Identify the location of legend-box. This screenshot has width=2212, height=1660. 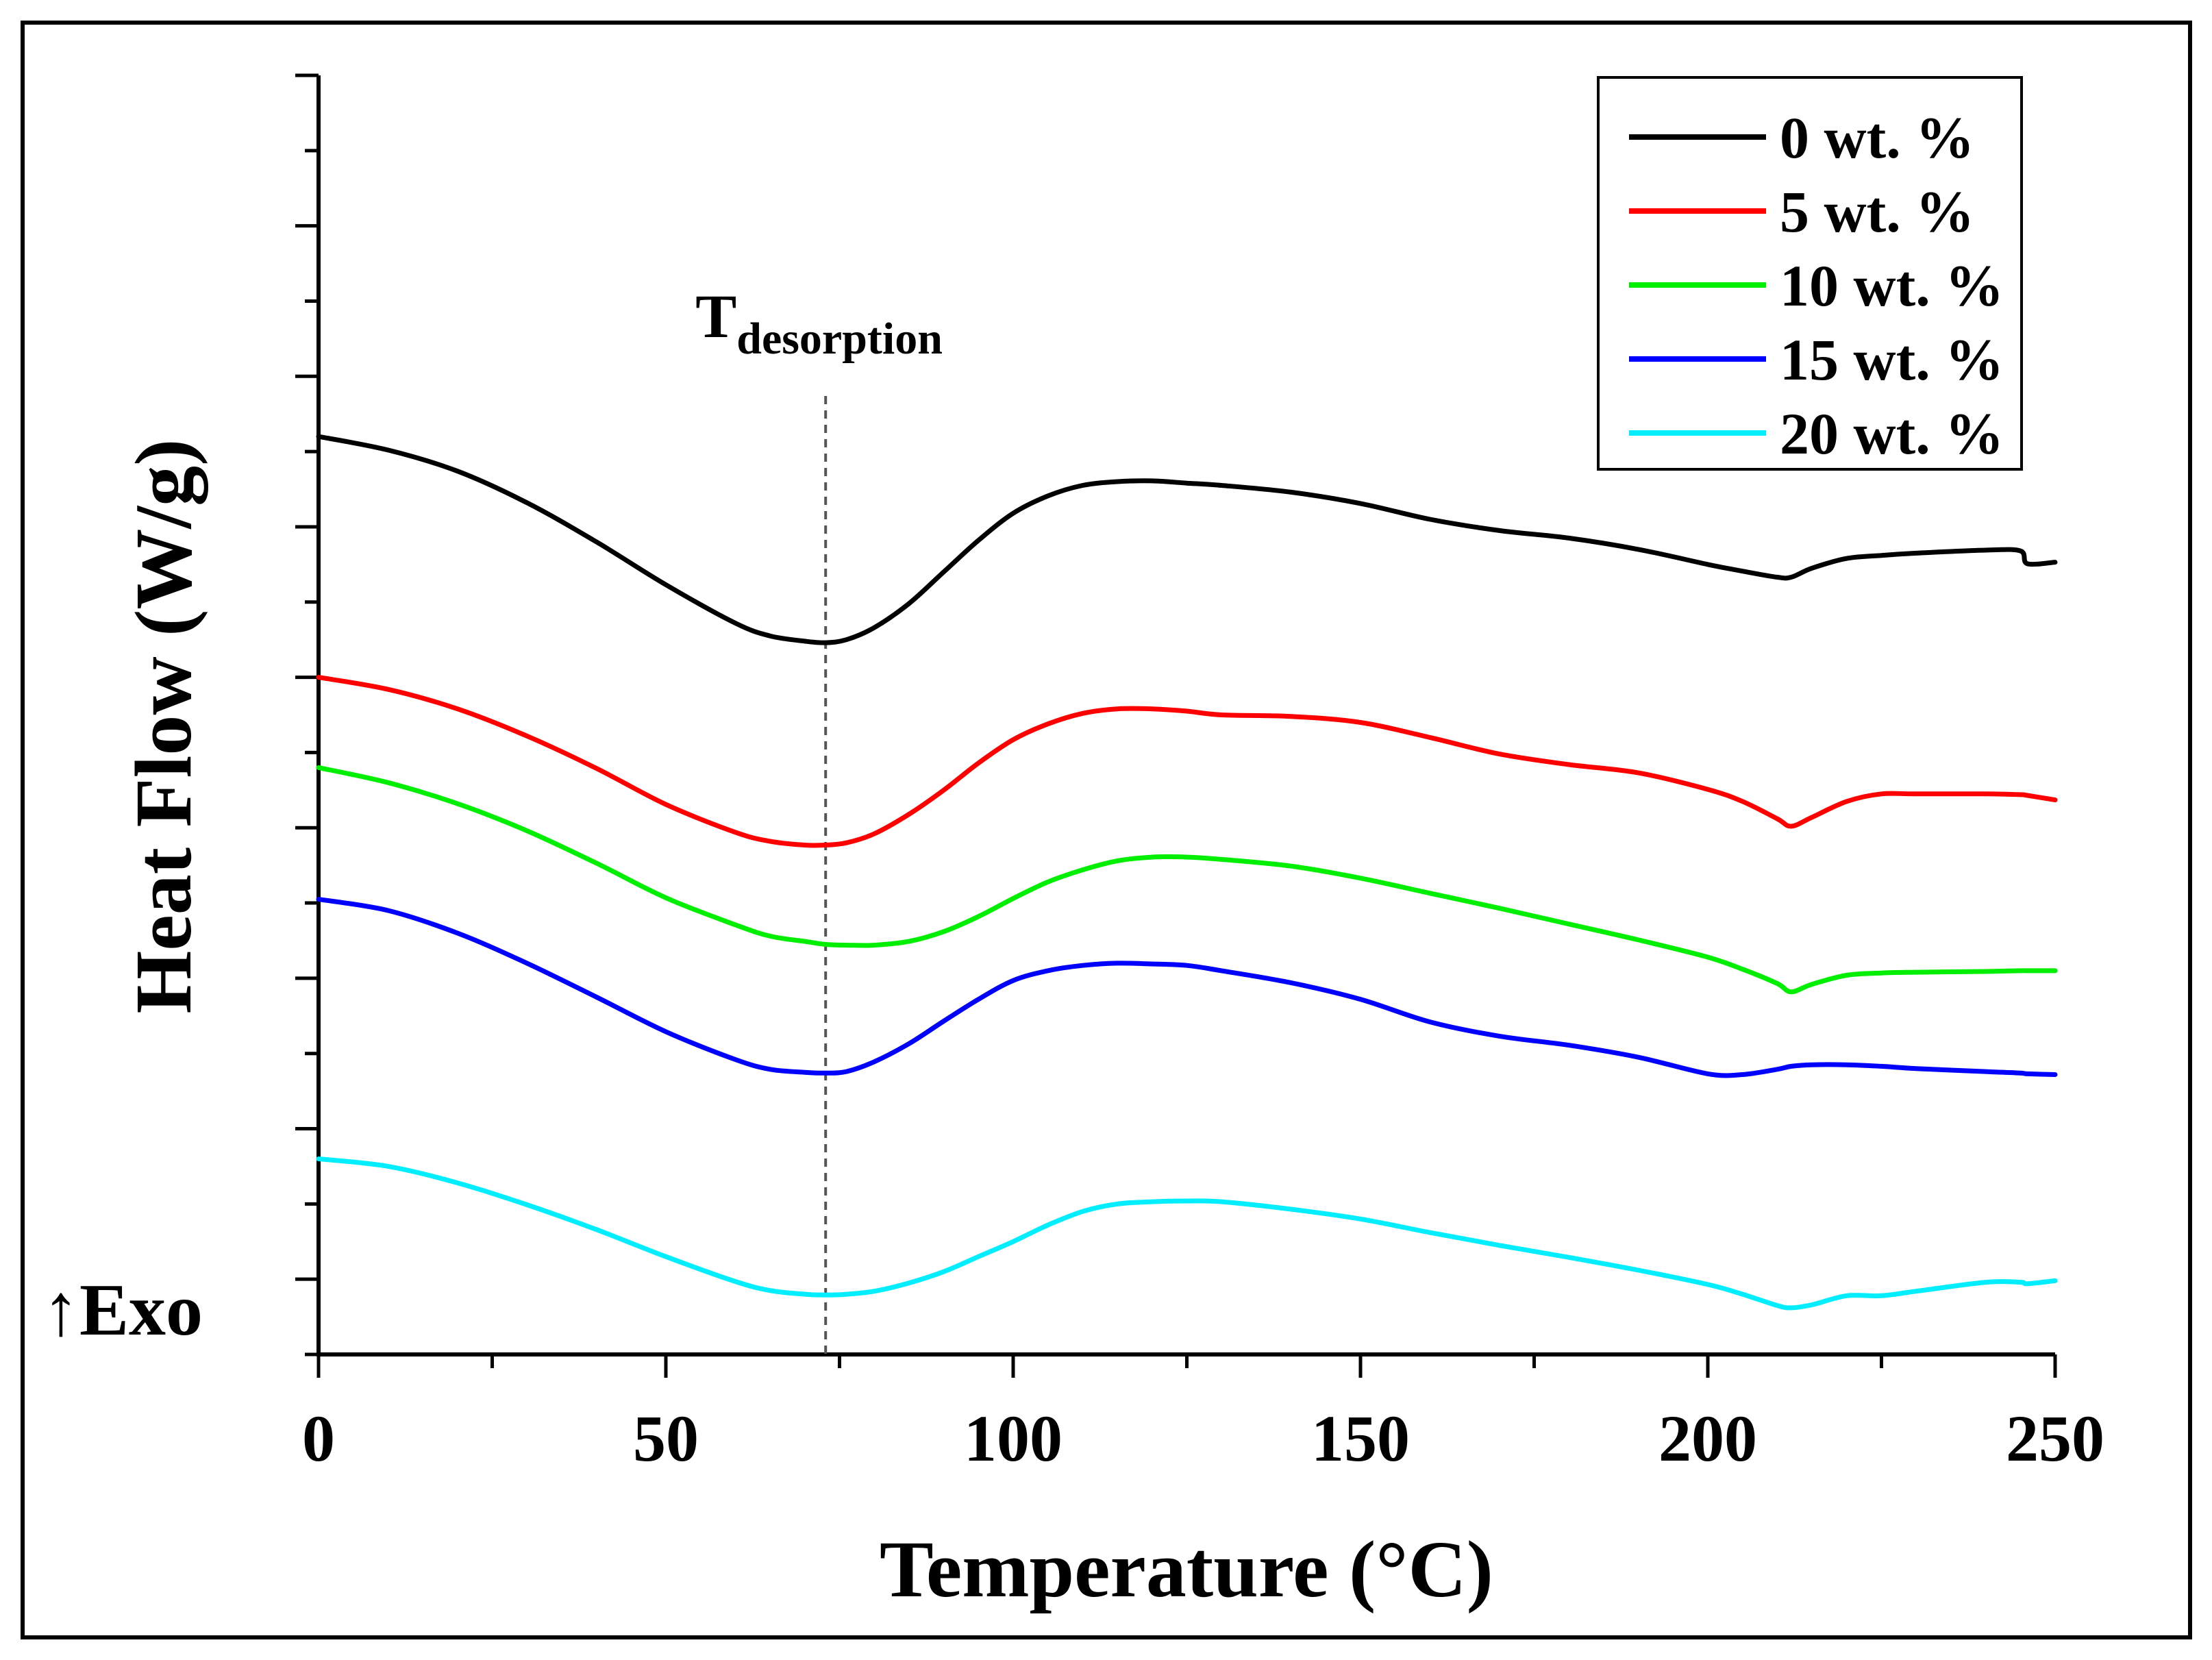
(1810, 273).